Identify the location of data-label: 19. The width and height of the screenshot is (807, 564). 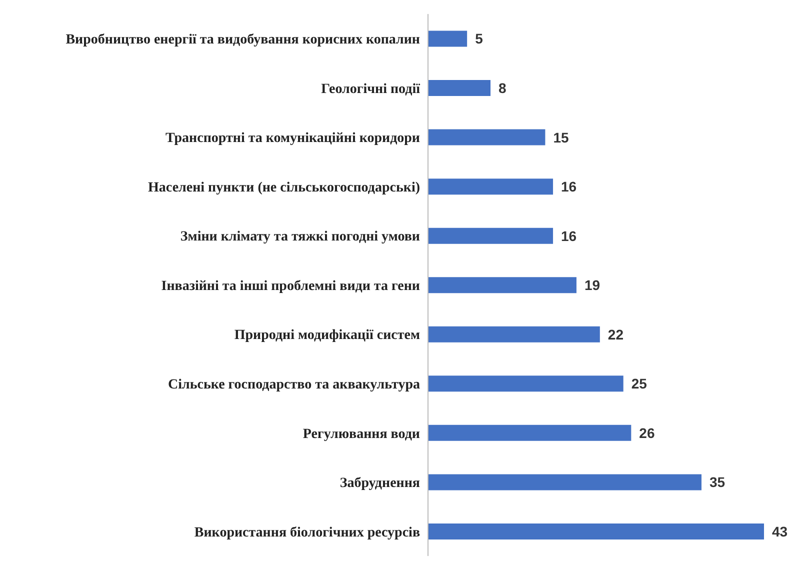
(592, 285).